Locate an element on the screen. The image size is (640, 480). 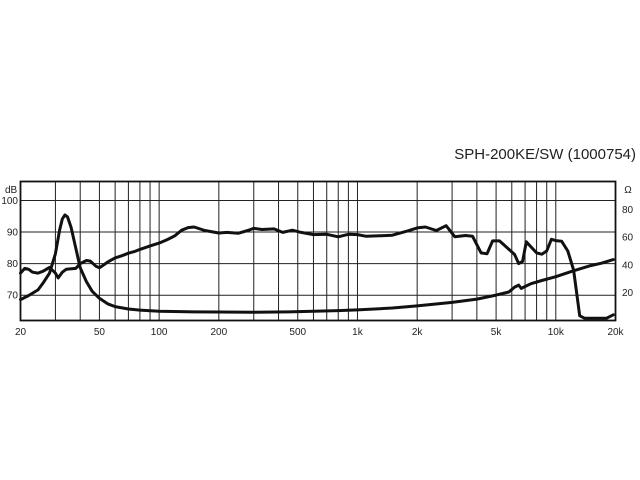
y-right-tick-label: 20 is located at coordinates (628, 293).